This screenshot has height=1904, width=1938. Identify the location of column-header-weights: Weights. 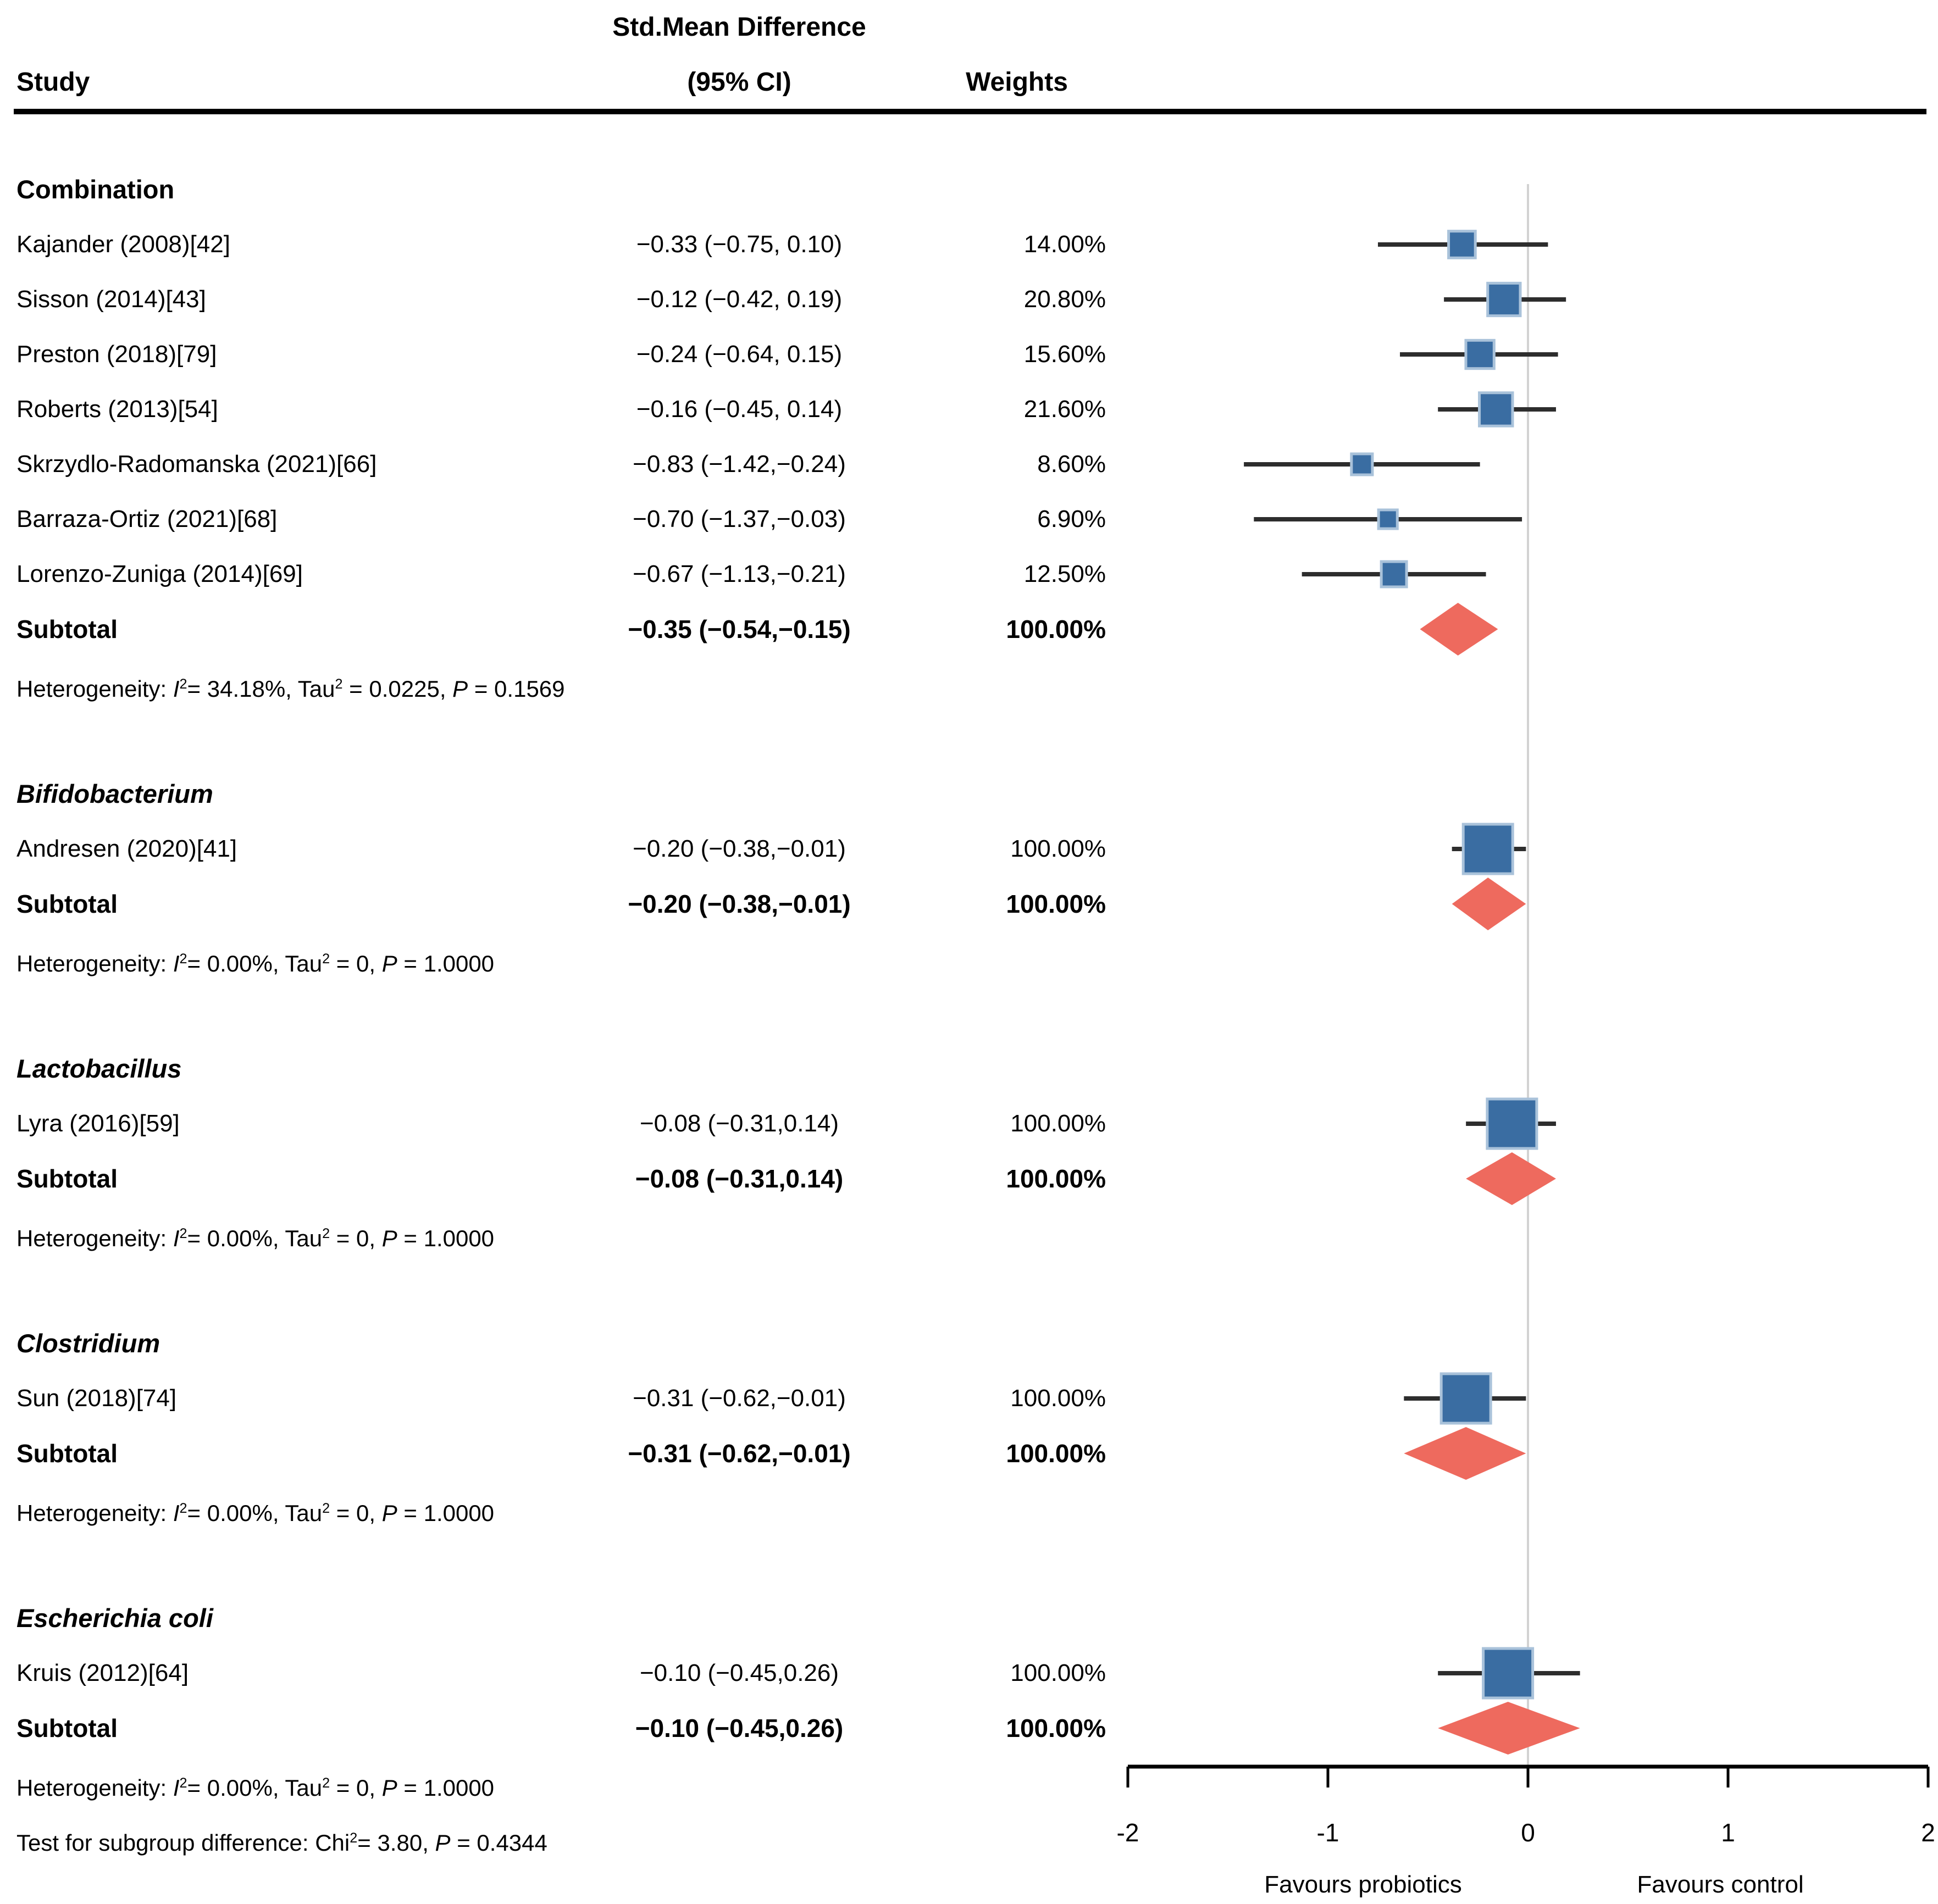
(1017, 82).